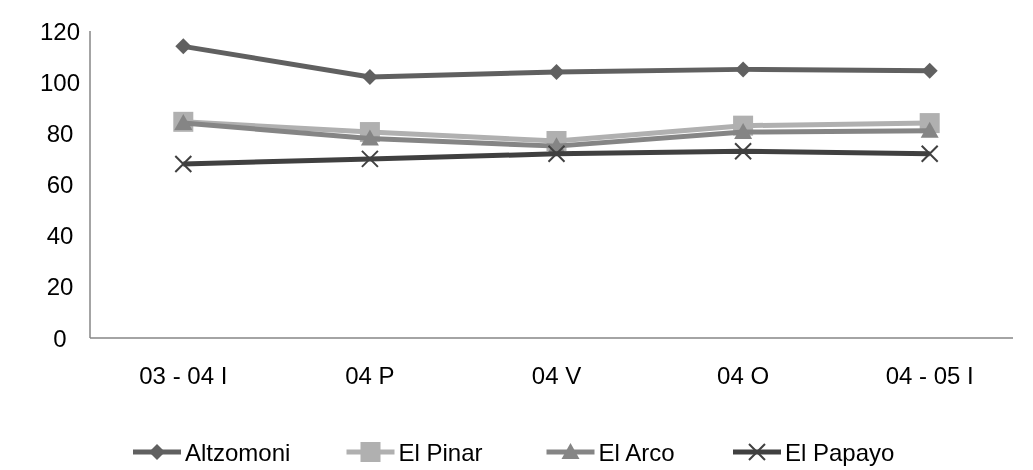 This screenshot has height=470, width=1033. Describe the element at coordinates (60, 184) in the screenshot. I see `y-tick-label: 60` at that location.